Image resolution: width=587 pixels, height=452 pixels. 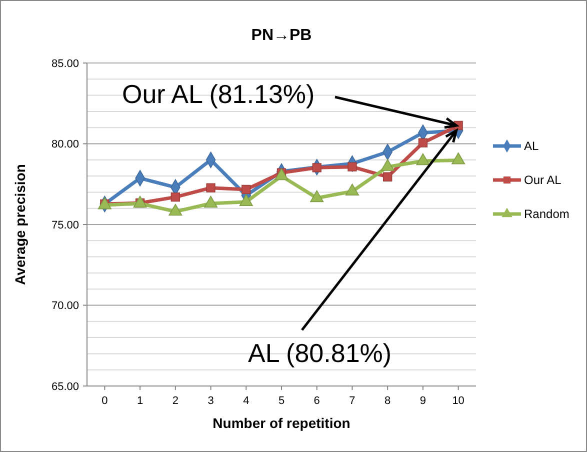 I want to click on x-tick-label: 2, so click(x=175, y=401).